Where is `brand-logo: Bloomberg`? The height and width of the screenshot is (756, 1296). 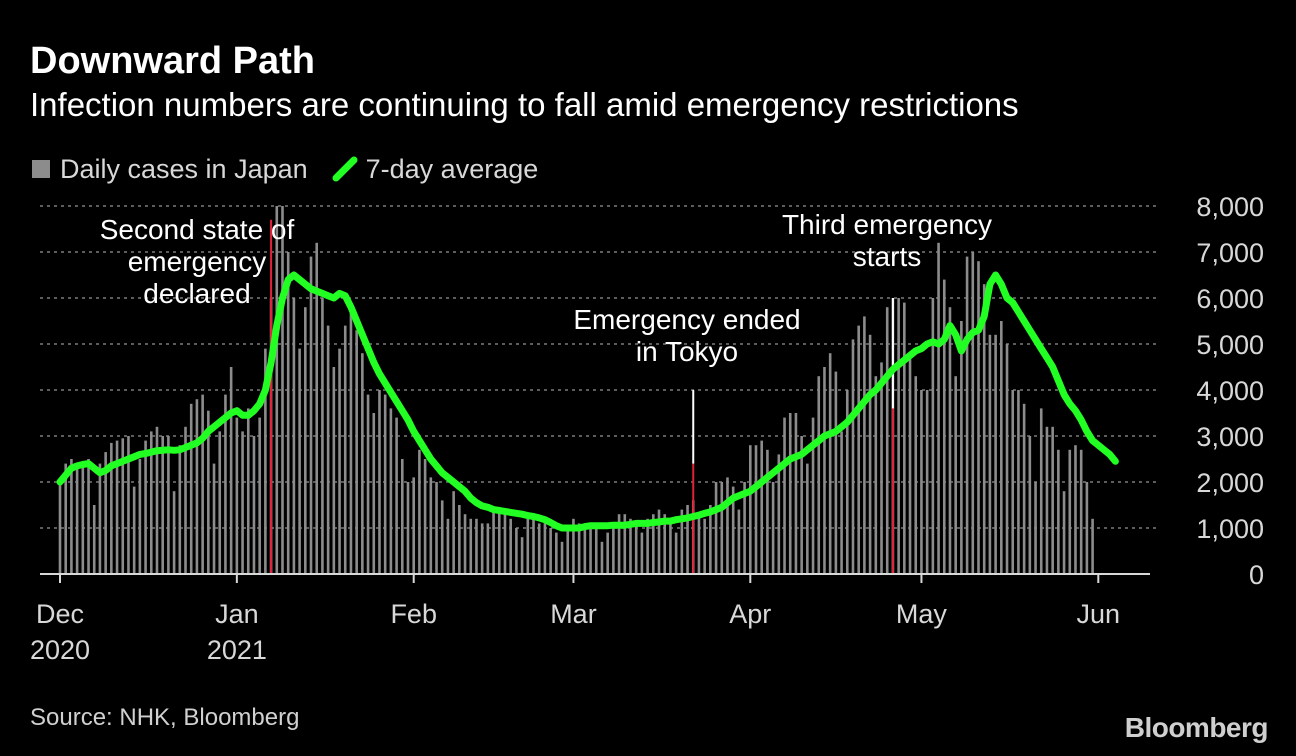
brand-logo: Bloomberg is located at coordinates (1196, 727).